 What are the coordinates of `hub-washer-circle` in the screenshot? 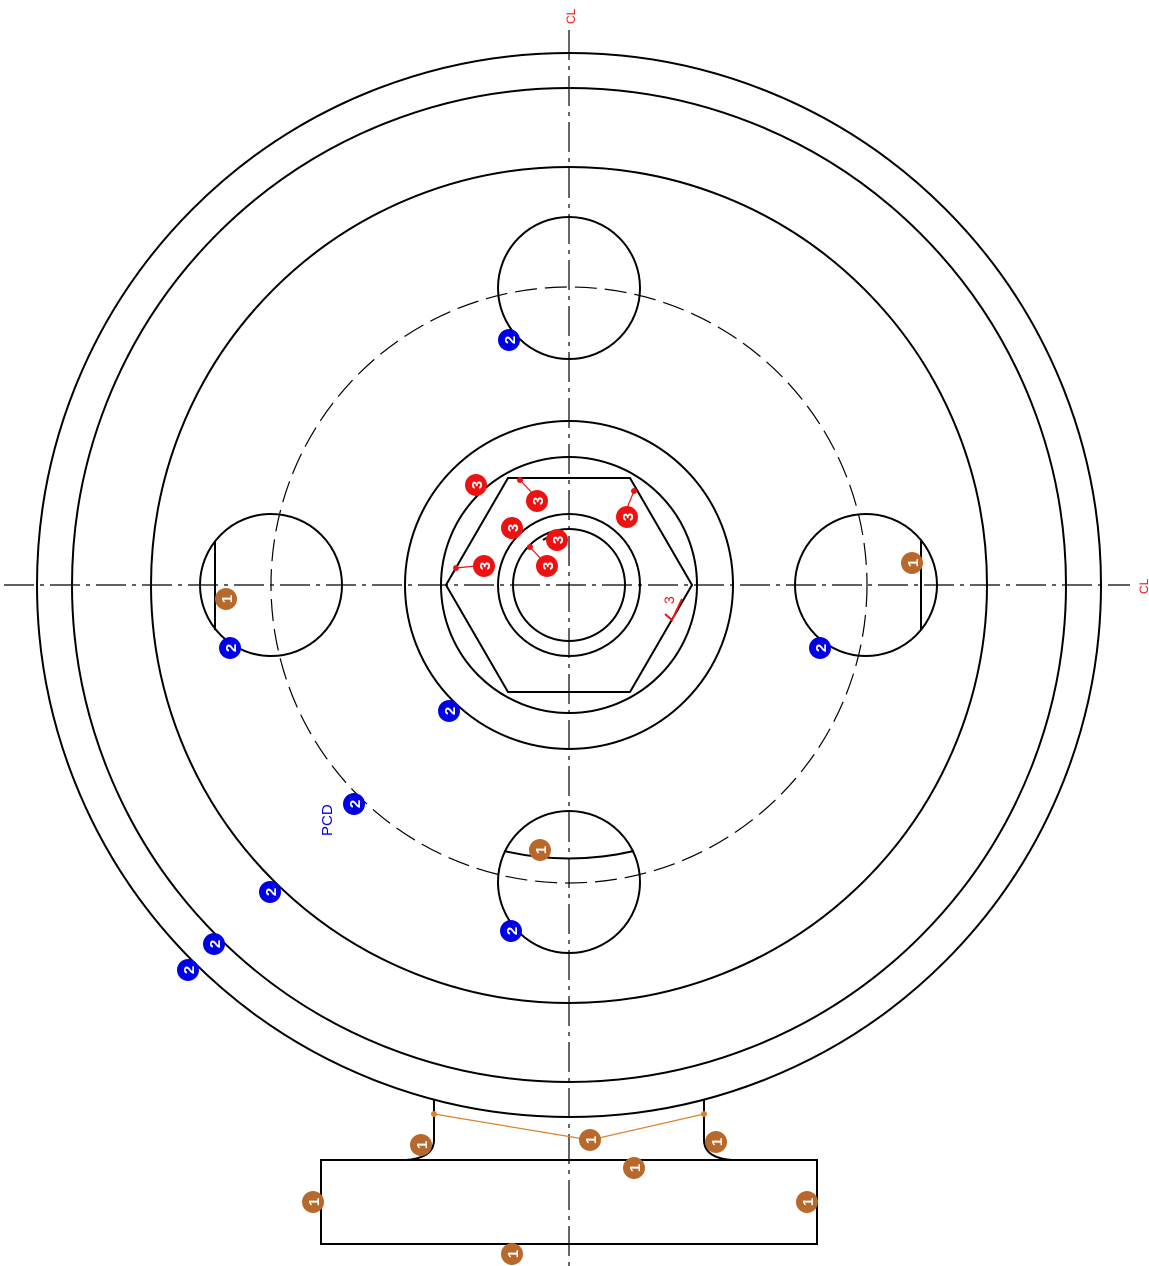 It's located at (569, 585).